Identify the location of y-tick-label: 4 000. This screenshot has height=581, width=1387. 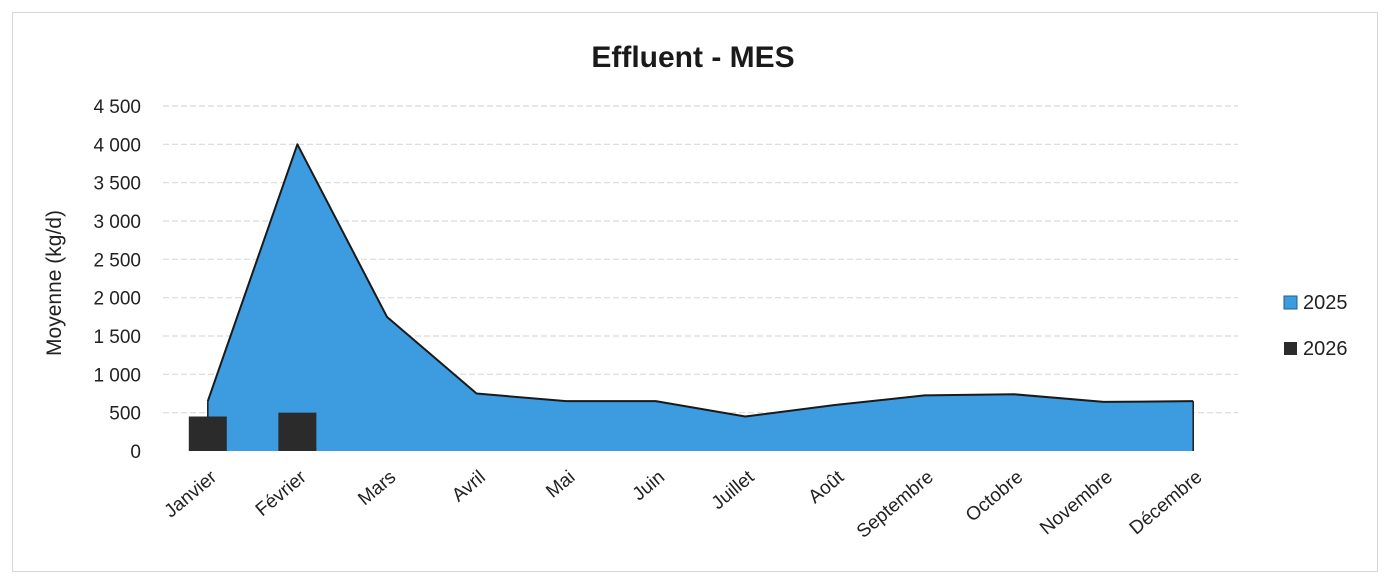
(117, 145).